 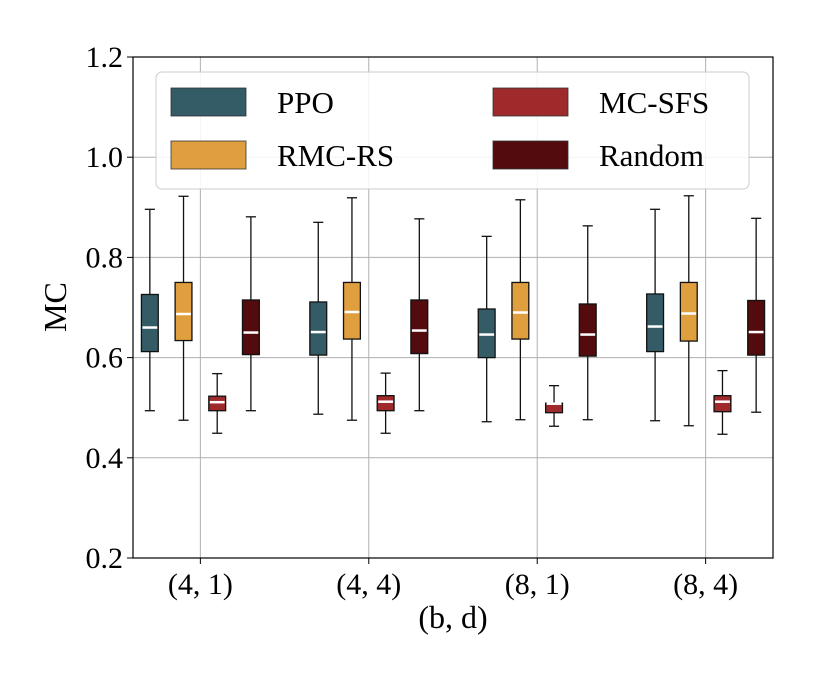 What do you see at coordinates (452, 617) in the screenshot?
I see `x-axis-label: (b, d)` at bounding box center [452, 617].